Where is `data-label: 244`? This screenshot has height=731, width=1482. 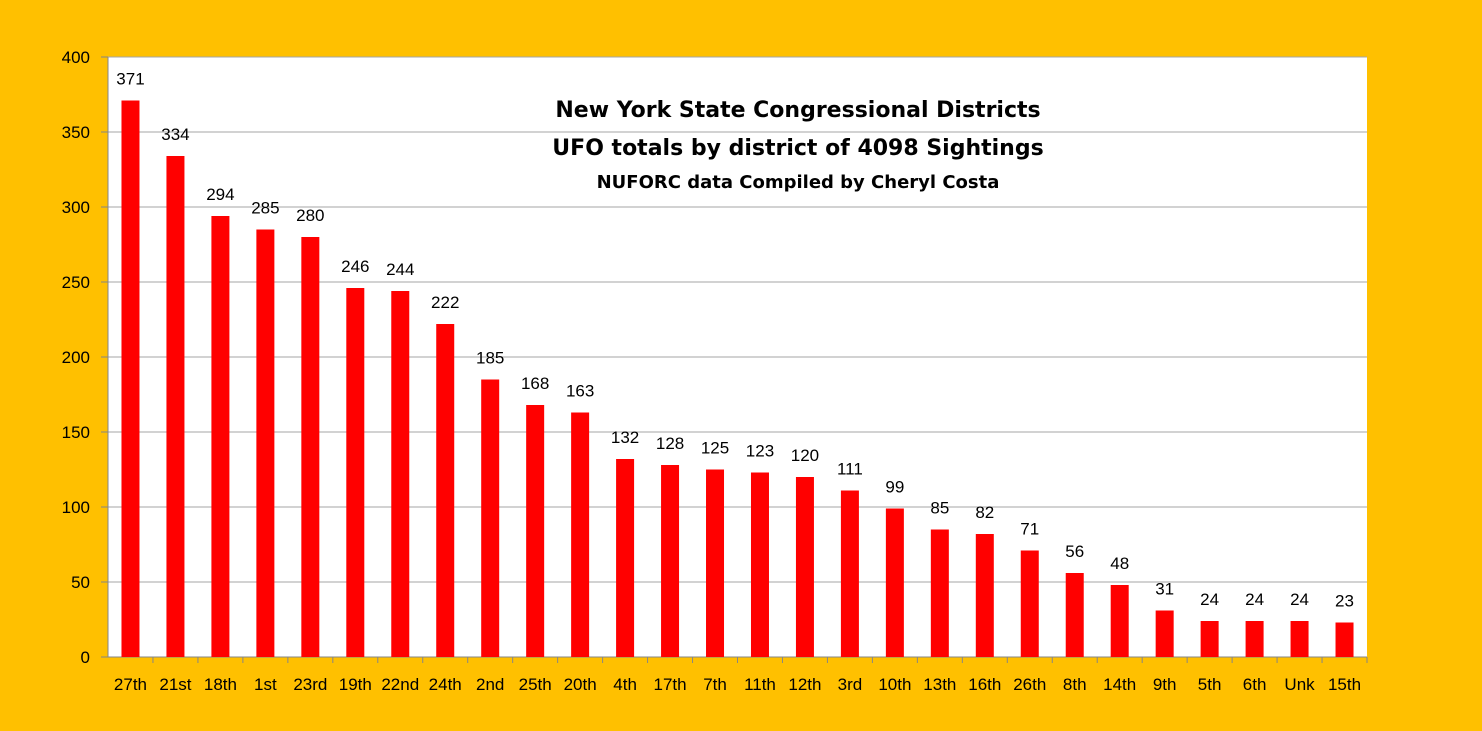 data-label: 244 is located at coordinates (400, 269).